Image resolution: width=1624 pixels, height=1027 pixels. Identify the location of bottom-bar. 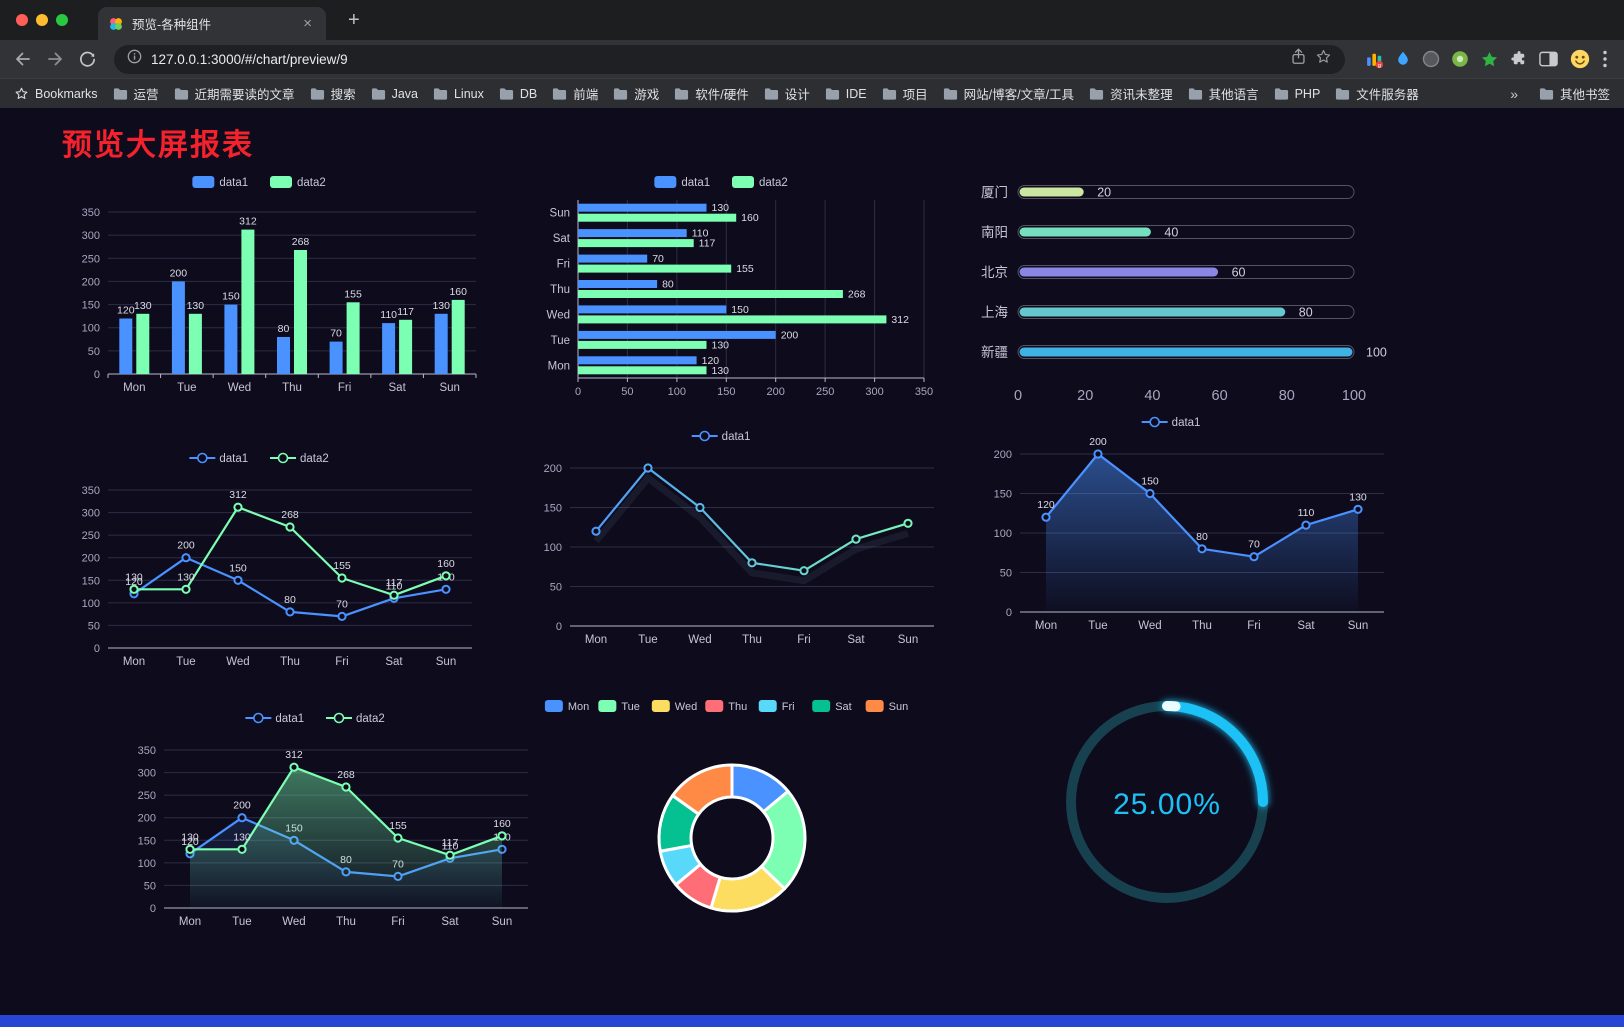
(812, 1021).